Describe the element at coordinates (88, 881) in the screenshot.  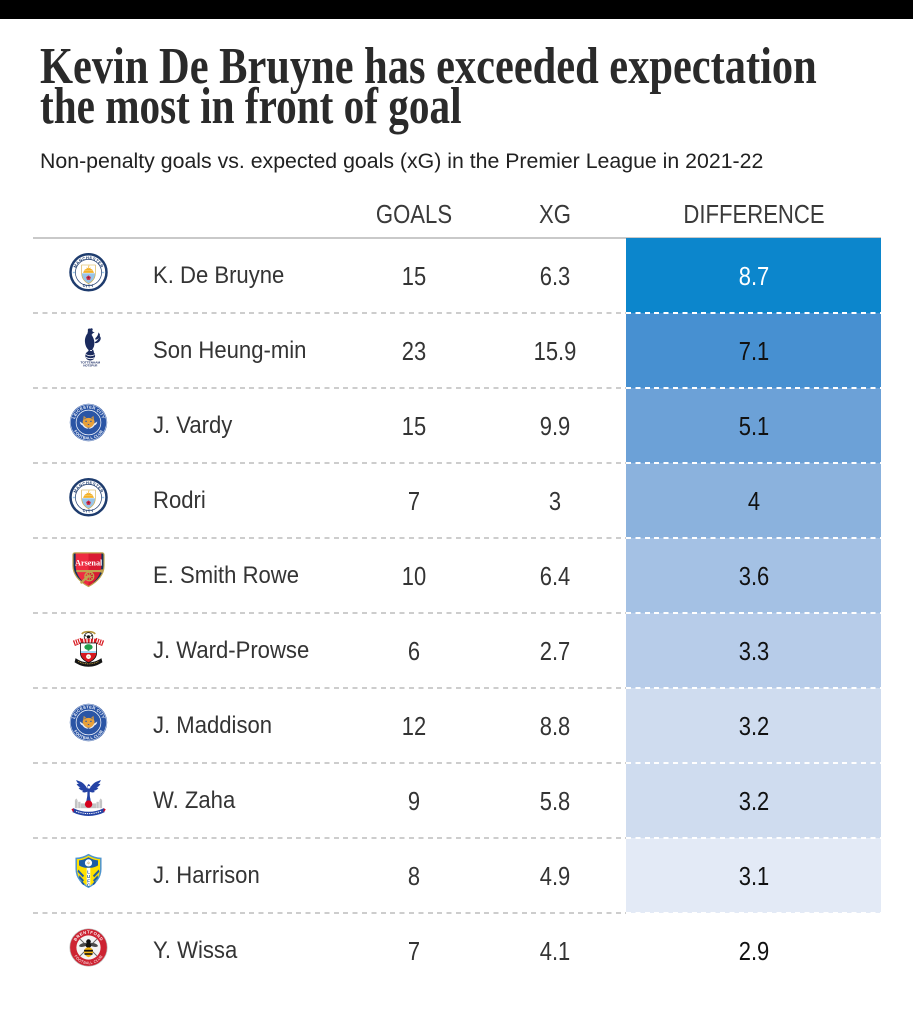
I see `svg-text: F` at that location.